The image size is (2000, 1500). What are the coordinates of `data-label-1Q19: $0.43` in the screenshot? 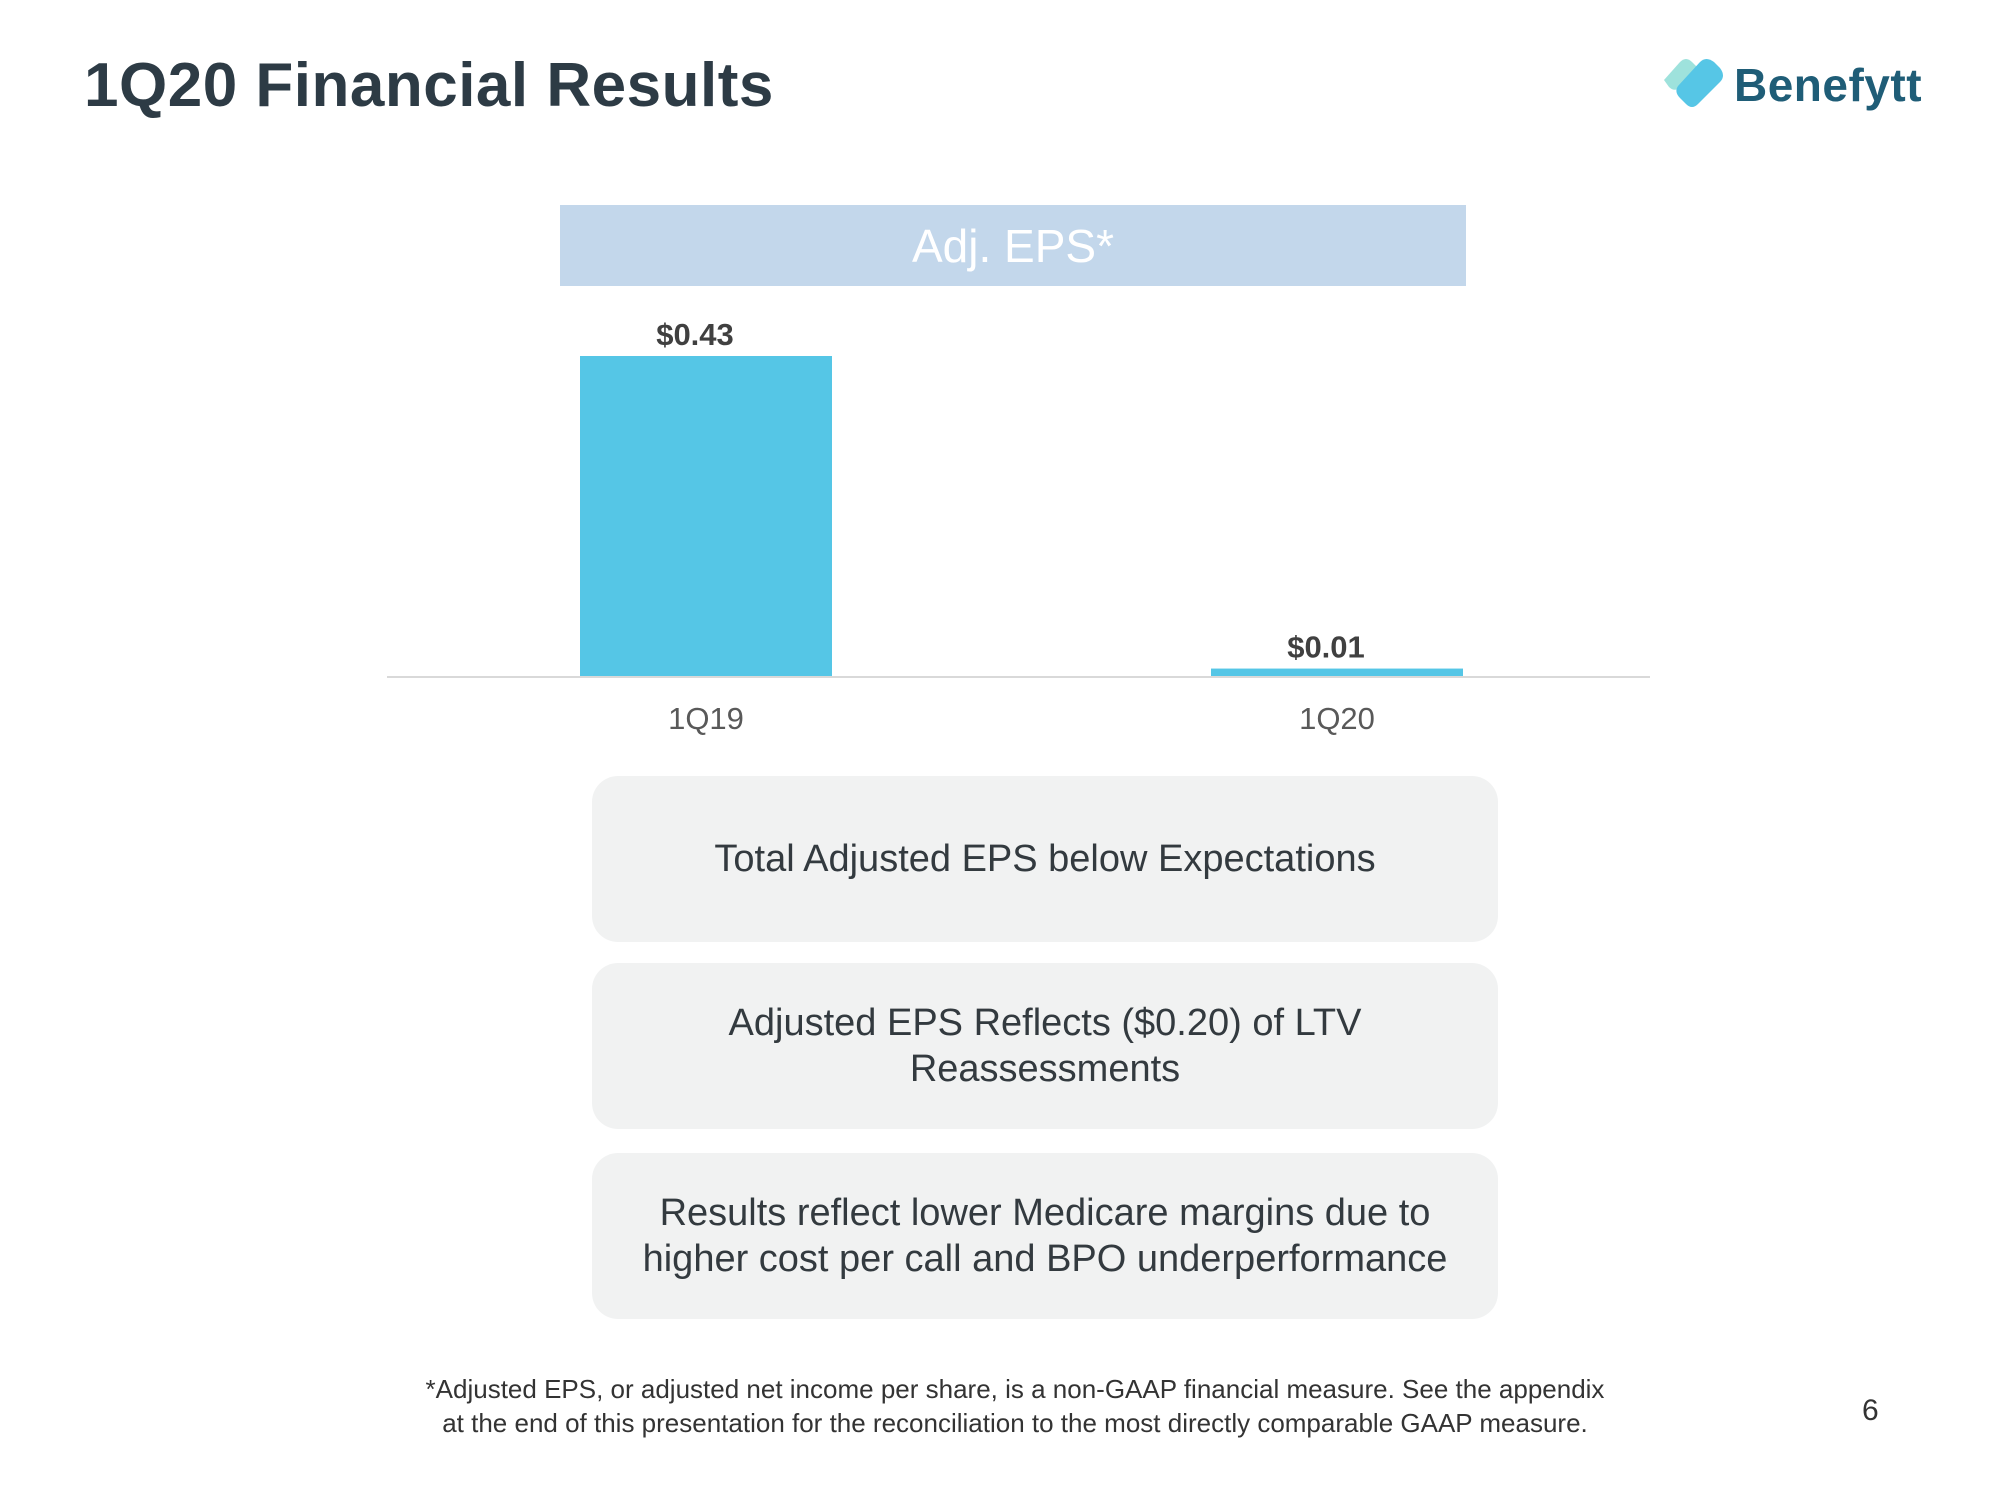 It's located at (695, 334).